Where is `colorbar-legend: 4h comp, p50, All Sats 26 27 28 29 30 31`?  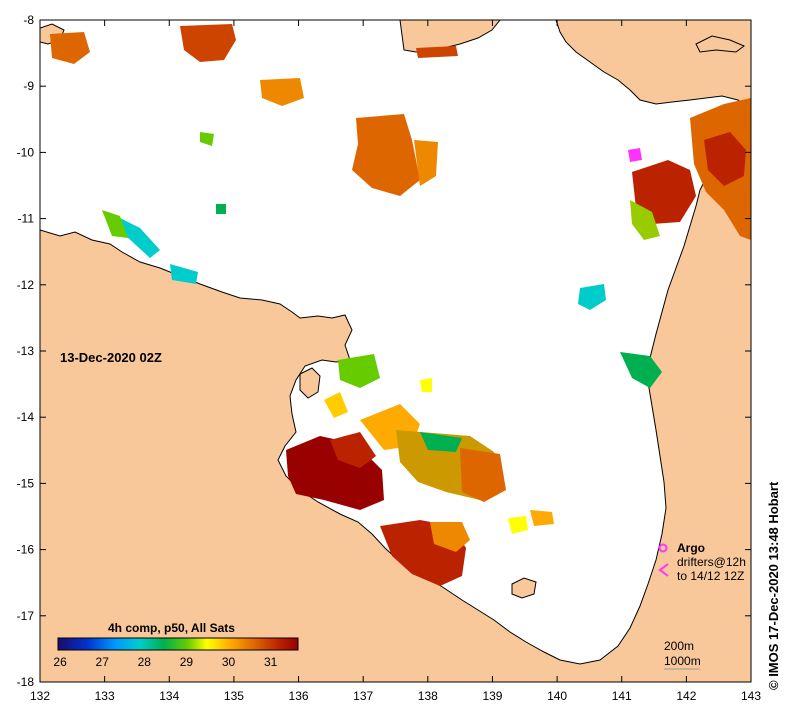
colorbar-legend: 4h comp, p50, All Sats 26 27 28 29 30 31 is located at coordinates (176, 645).